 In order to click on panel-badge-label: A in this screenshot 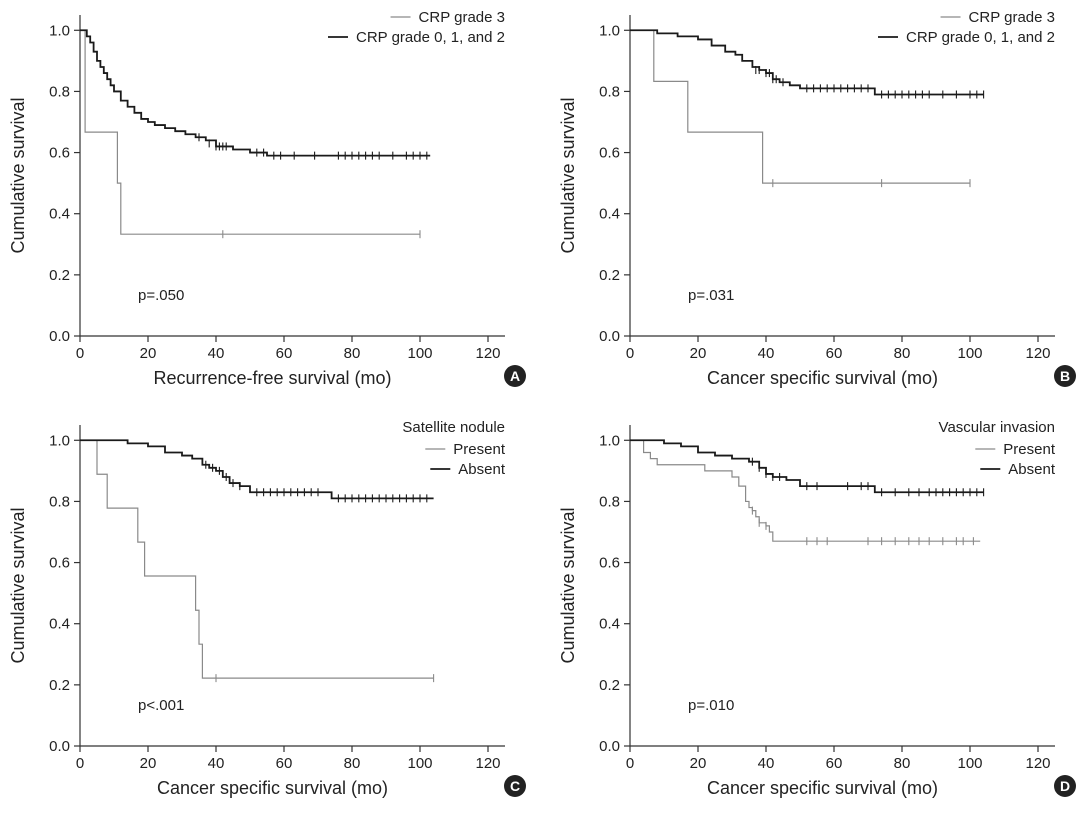, I will do `click(515, 376)`.